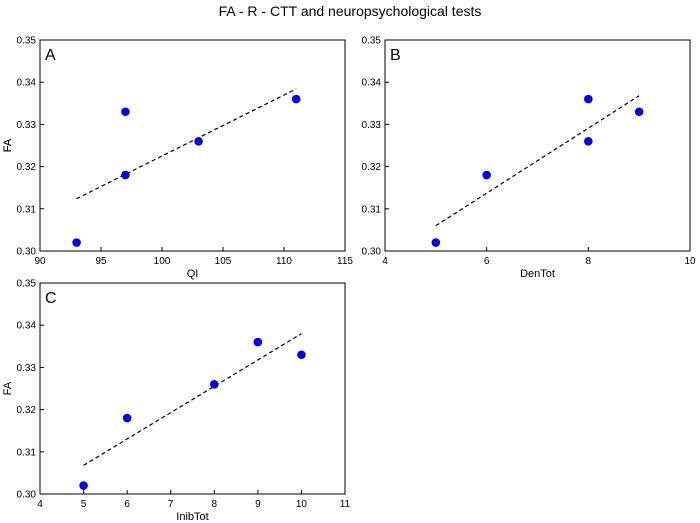  I want to click on x-axis-label: DenTot, so click(537, 274).